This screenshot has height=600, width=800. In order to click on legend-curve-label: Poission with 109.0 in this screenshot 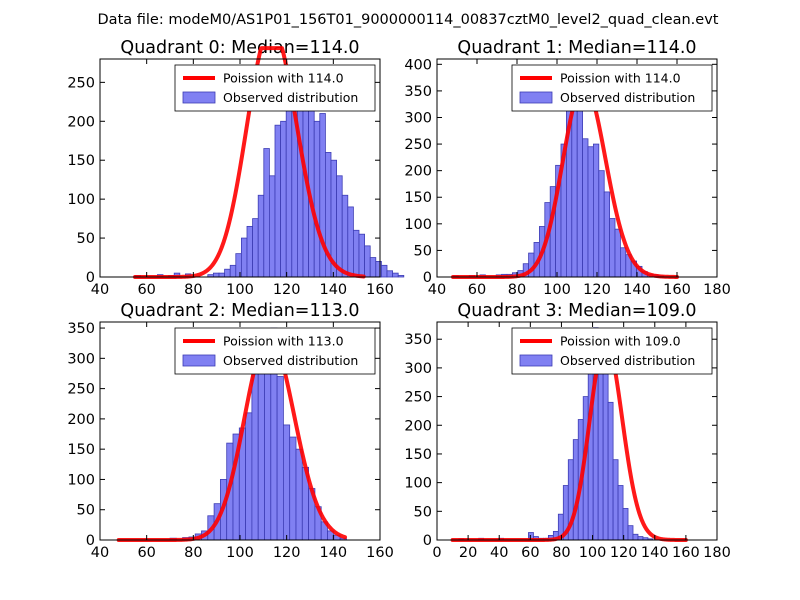, I will do `click(620, 341)`.